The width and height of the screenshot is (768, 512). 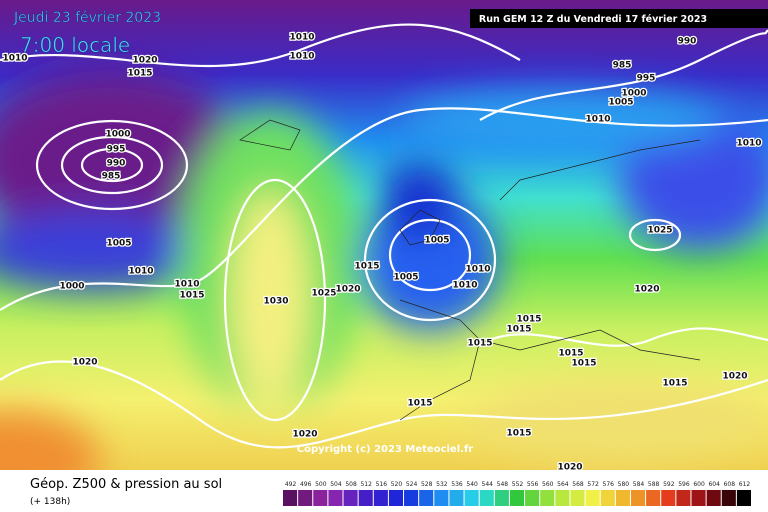 What do you see at coordinates (321, 484) in the screenshot?
I see `scale-label: 500` at bounding box center [321, 484].